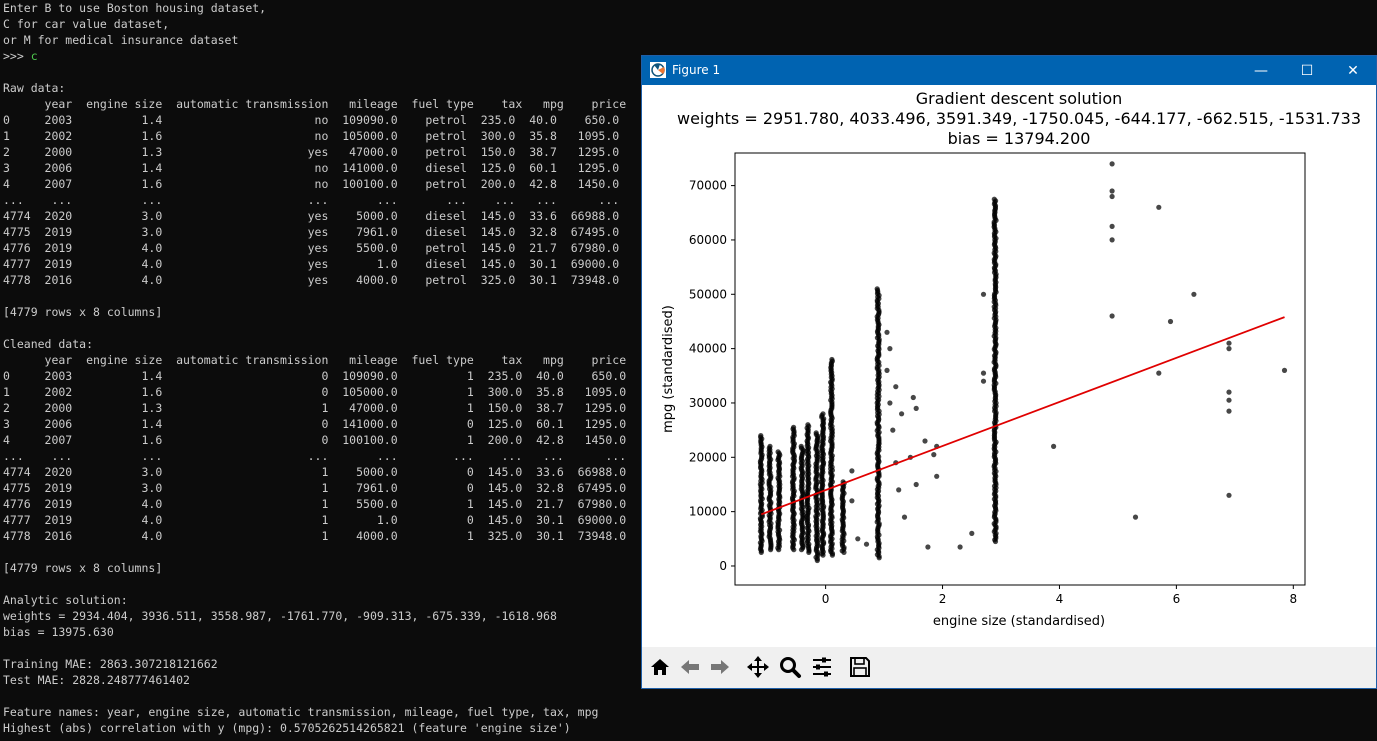 Image resolution: width=1377 pixels, height=741 pixels. Describe the element at coordinates (135, 8) in the screenshot. I see `terminal-line: Enter B to use Boston housing dataset,` at that location.